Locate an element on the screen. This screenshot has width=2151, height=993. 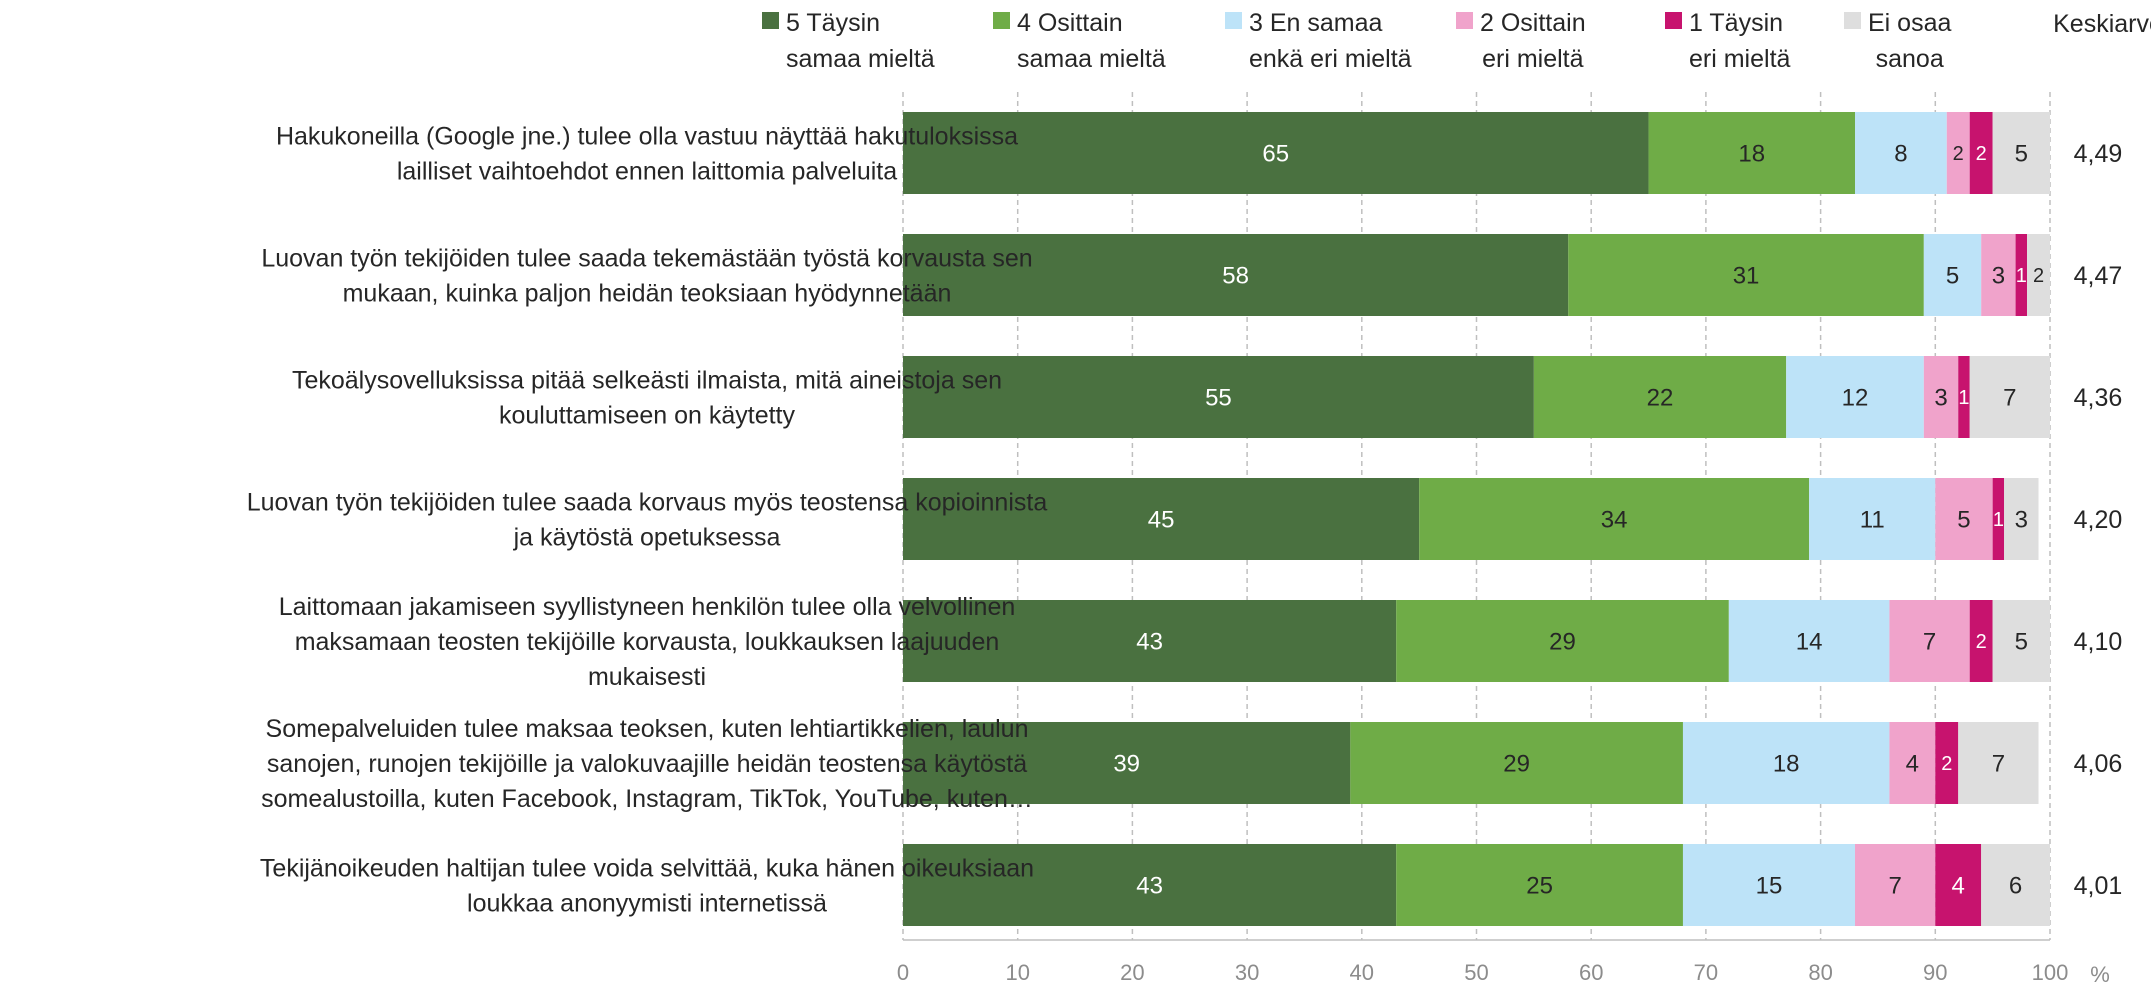
data-label-row5-series3: 14 is located at coordinates (1809, 642).